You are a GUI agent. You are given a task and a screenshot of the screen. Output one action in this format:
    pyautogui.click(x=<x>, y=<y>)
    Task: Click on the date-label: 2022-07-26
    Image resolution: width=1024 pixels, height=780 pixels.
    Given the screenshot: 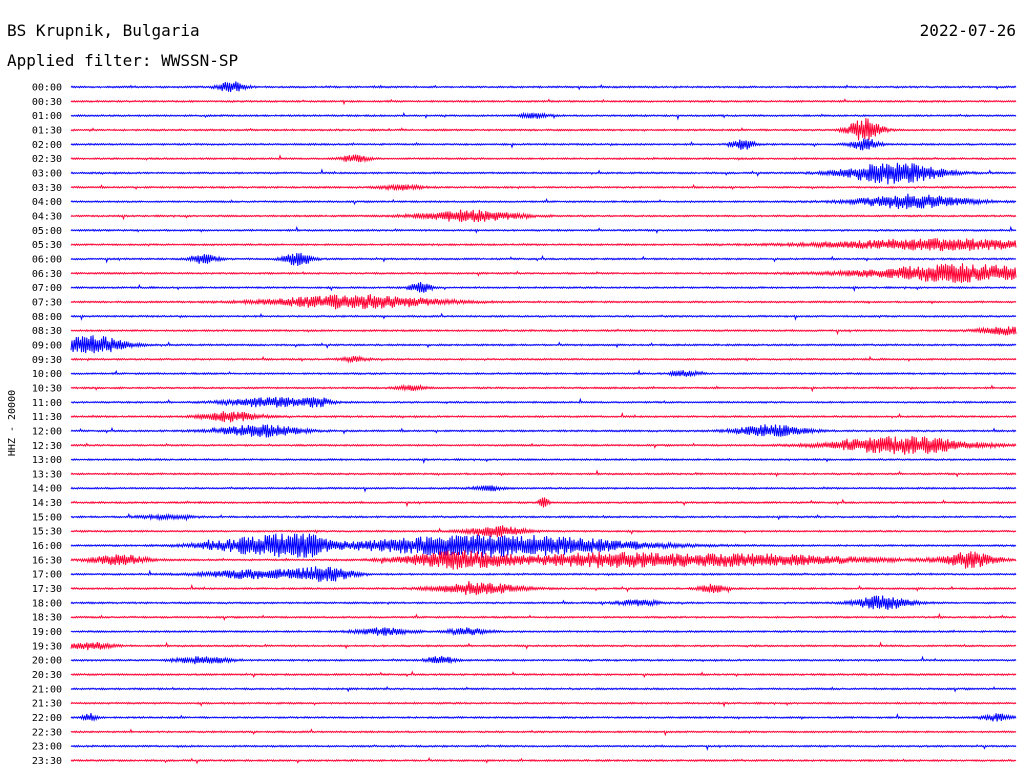 What is the action you would take?
    pyautogui.click(x=967, y=30)
    